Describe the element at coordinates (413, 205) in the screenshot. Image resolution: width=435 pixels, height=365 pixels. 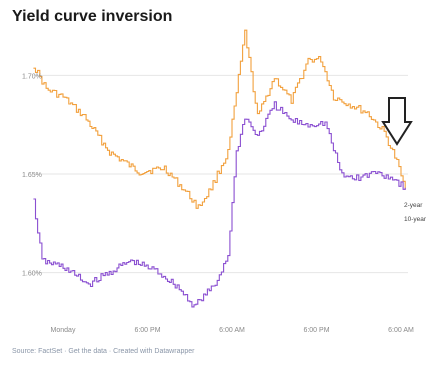
I see `series-end-label: 2-year` at that location.